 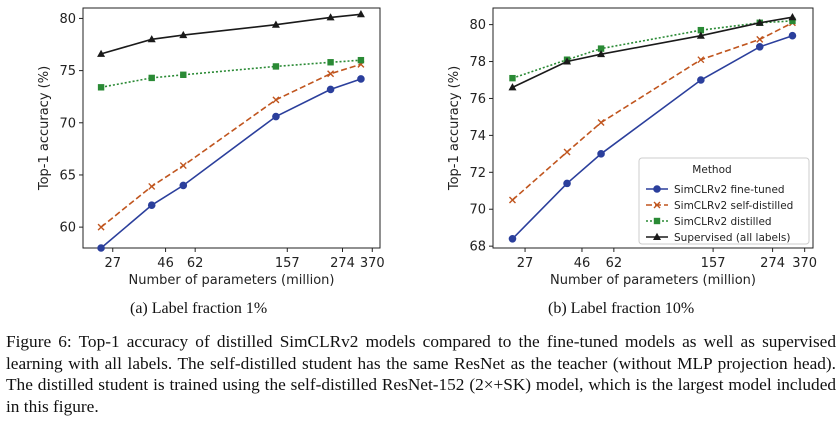 What do you see at coordinates (657, 236) in the screenshot?
I see `legend-marker-b-supervised-all-labels` at bounding box center [657, 236].